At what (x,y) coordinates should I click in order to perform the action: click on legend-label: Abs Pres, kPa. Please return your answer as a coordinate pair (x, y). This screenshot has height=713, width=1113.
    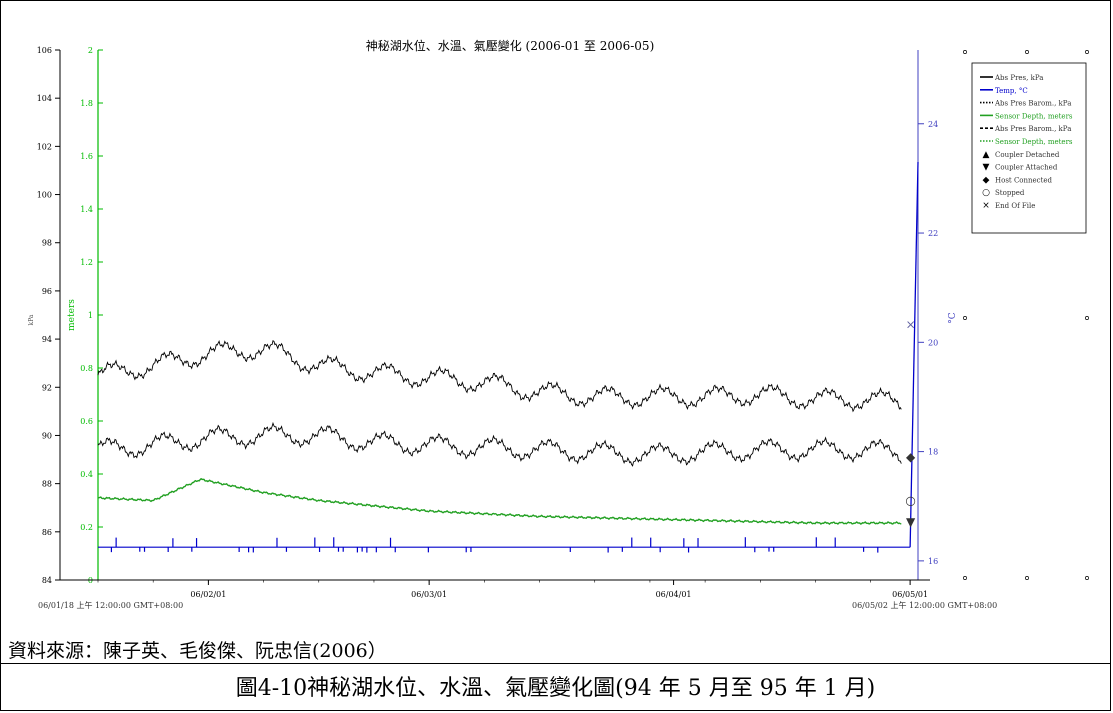
    Looking at the image, I should click on (1018, 78).